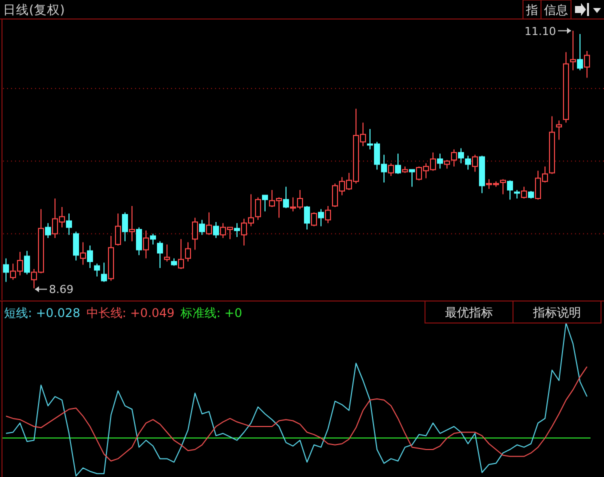  What do you see at coordinates (556, 313) in the screenshot?
I see `text: 指标说明` at bounding box center [556, 313].